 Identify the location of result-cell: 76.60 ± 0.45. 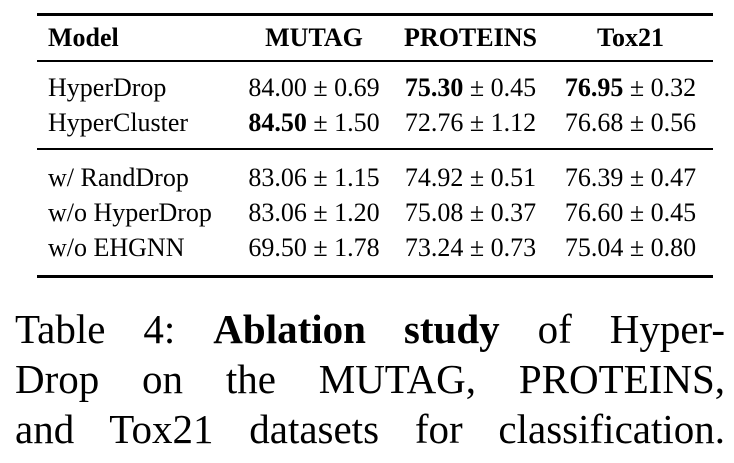
(630, 213).